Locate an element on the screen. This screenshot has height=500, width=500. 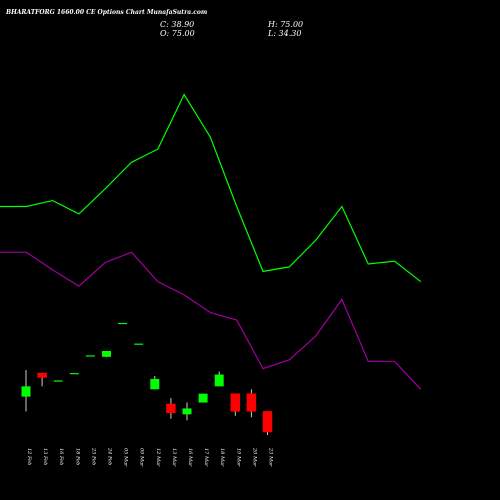
x-tick-label: 09 Mar is located at coordinates (142, 457).